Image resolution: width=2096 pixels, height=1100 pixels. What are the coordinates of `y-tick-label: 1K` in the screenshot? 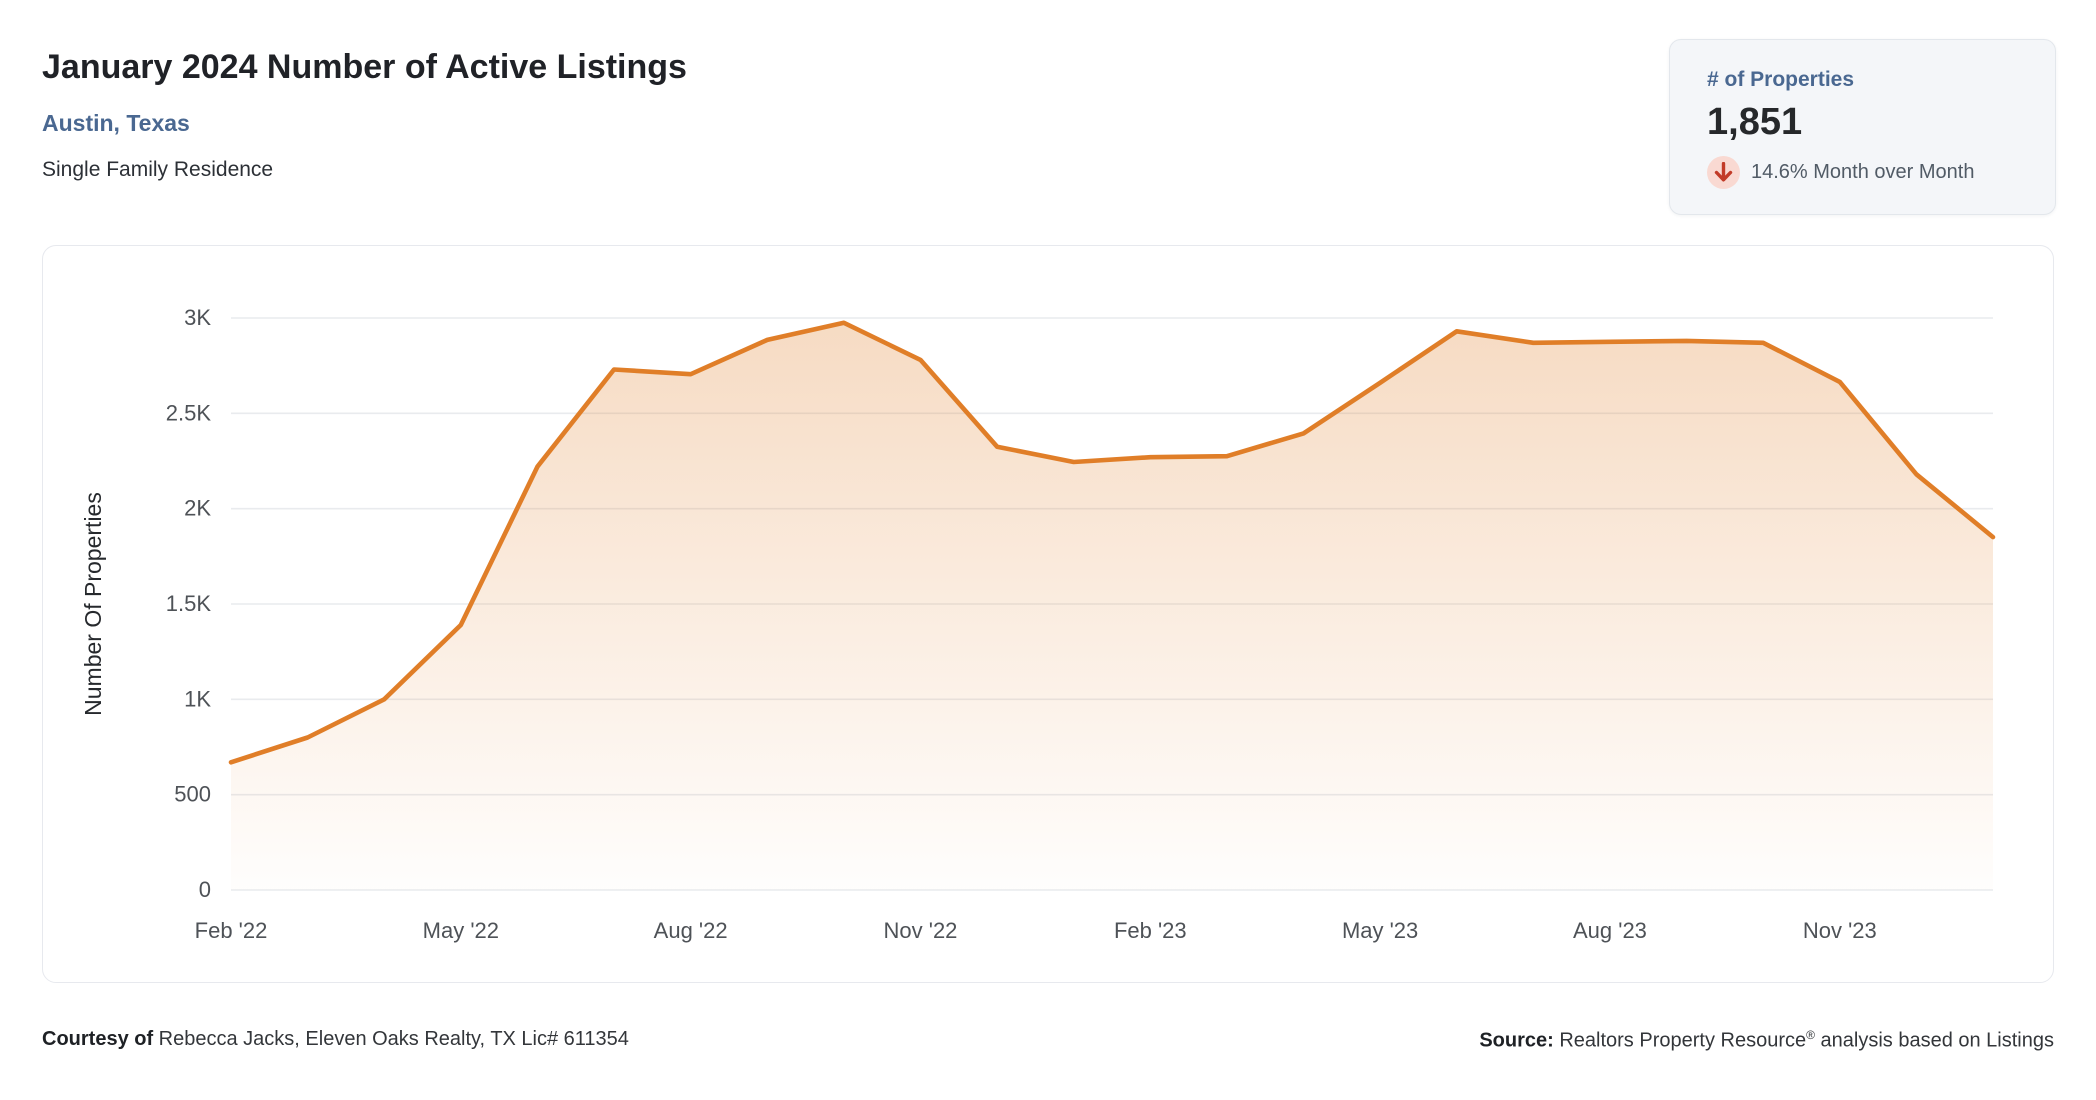 It's located at (197, 698).